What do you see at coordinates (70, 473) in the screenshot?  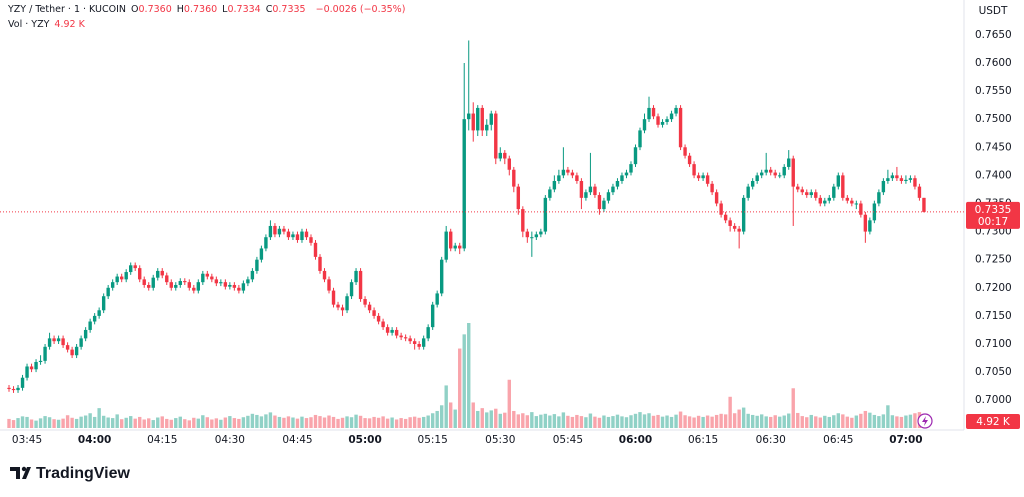 I see `brand-logo: TradingView` at bounding box center [70, 473].